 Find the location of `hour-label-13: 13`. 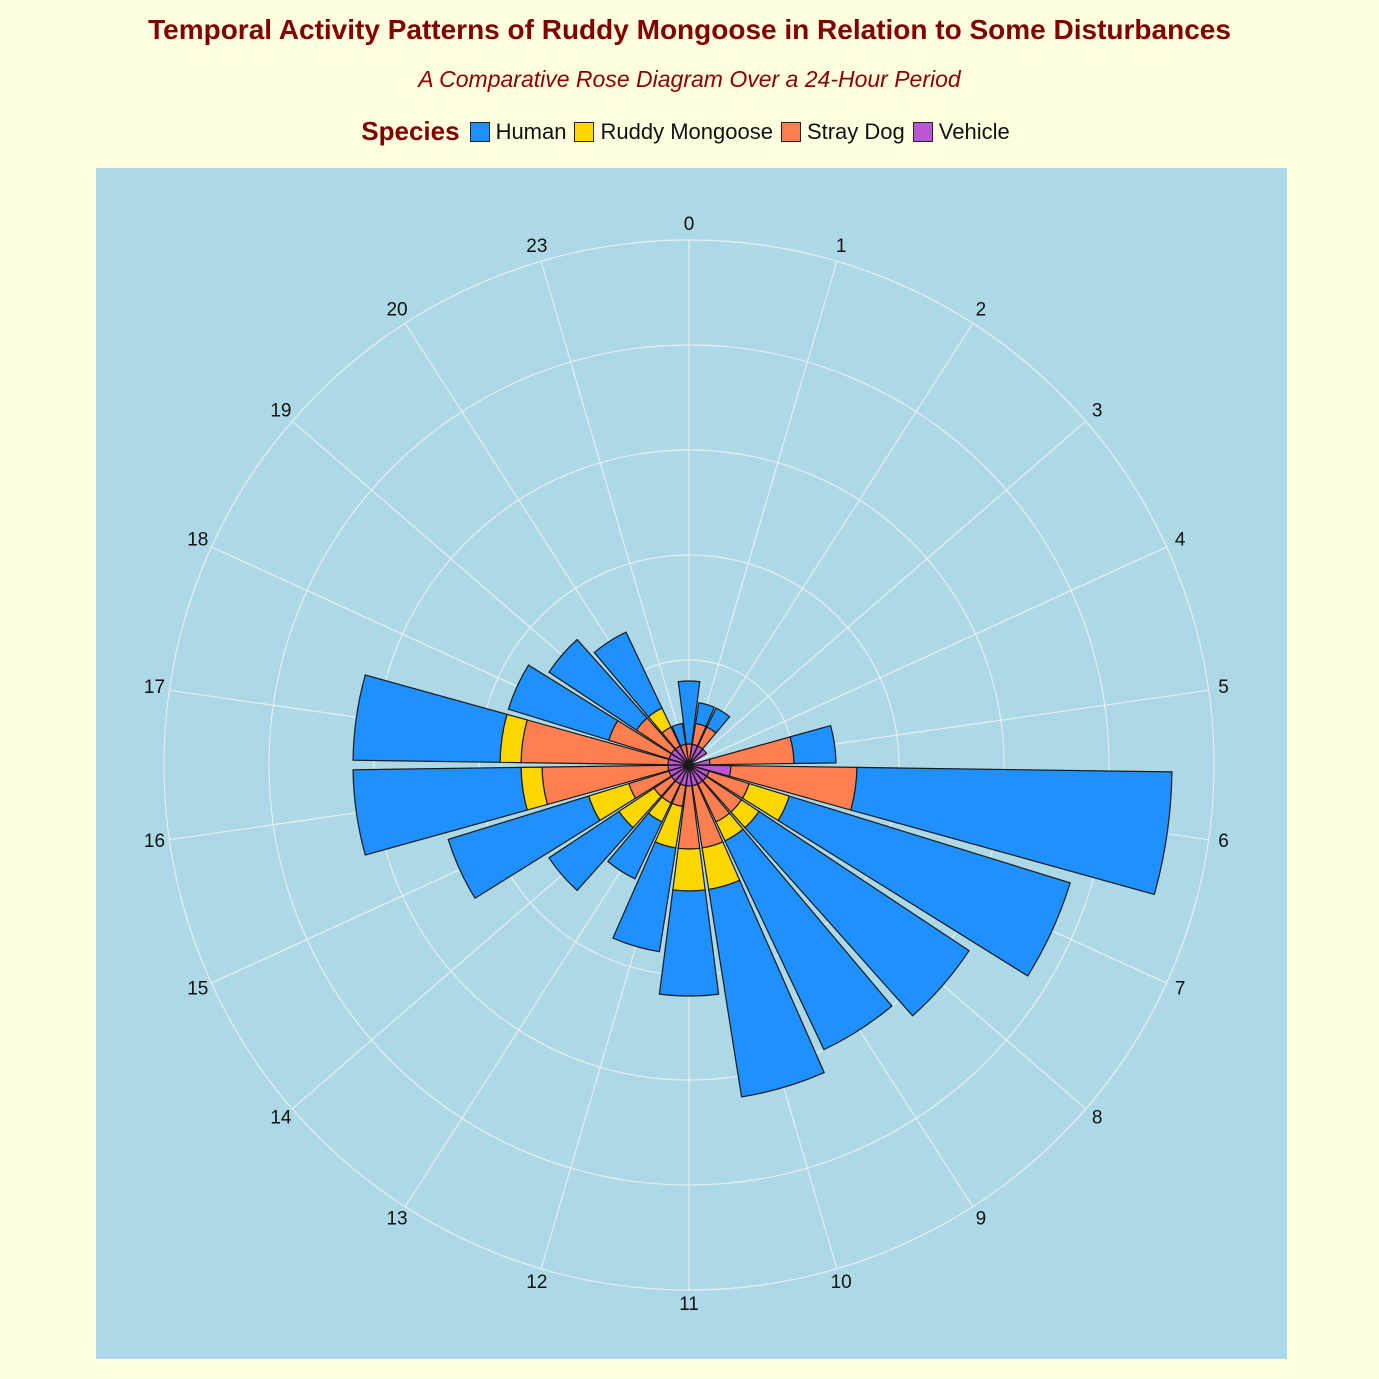

hour-label-13: 13 is located at coordinates (396, 1218).